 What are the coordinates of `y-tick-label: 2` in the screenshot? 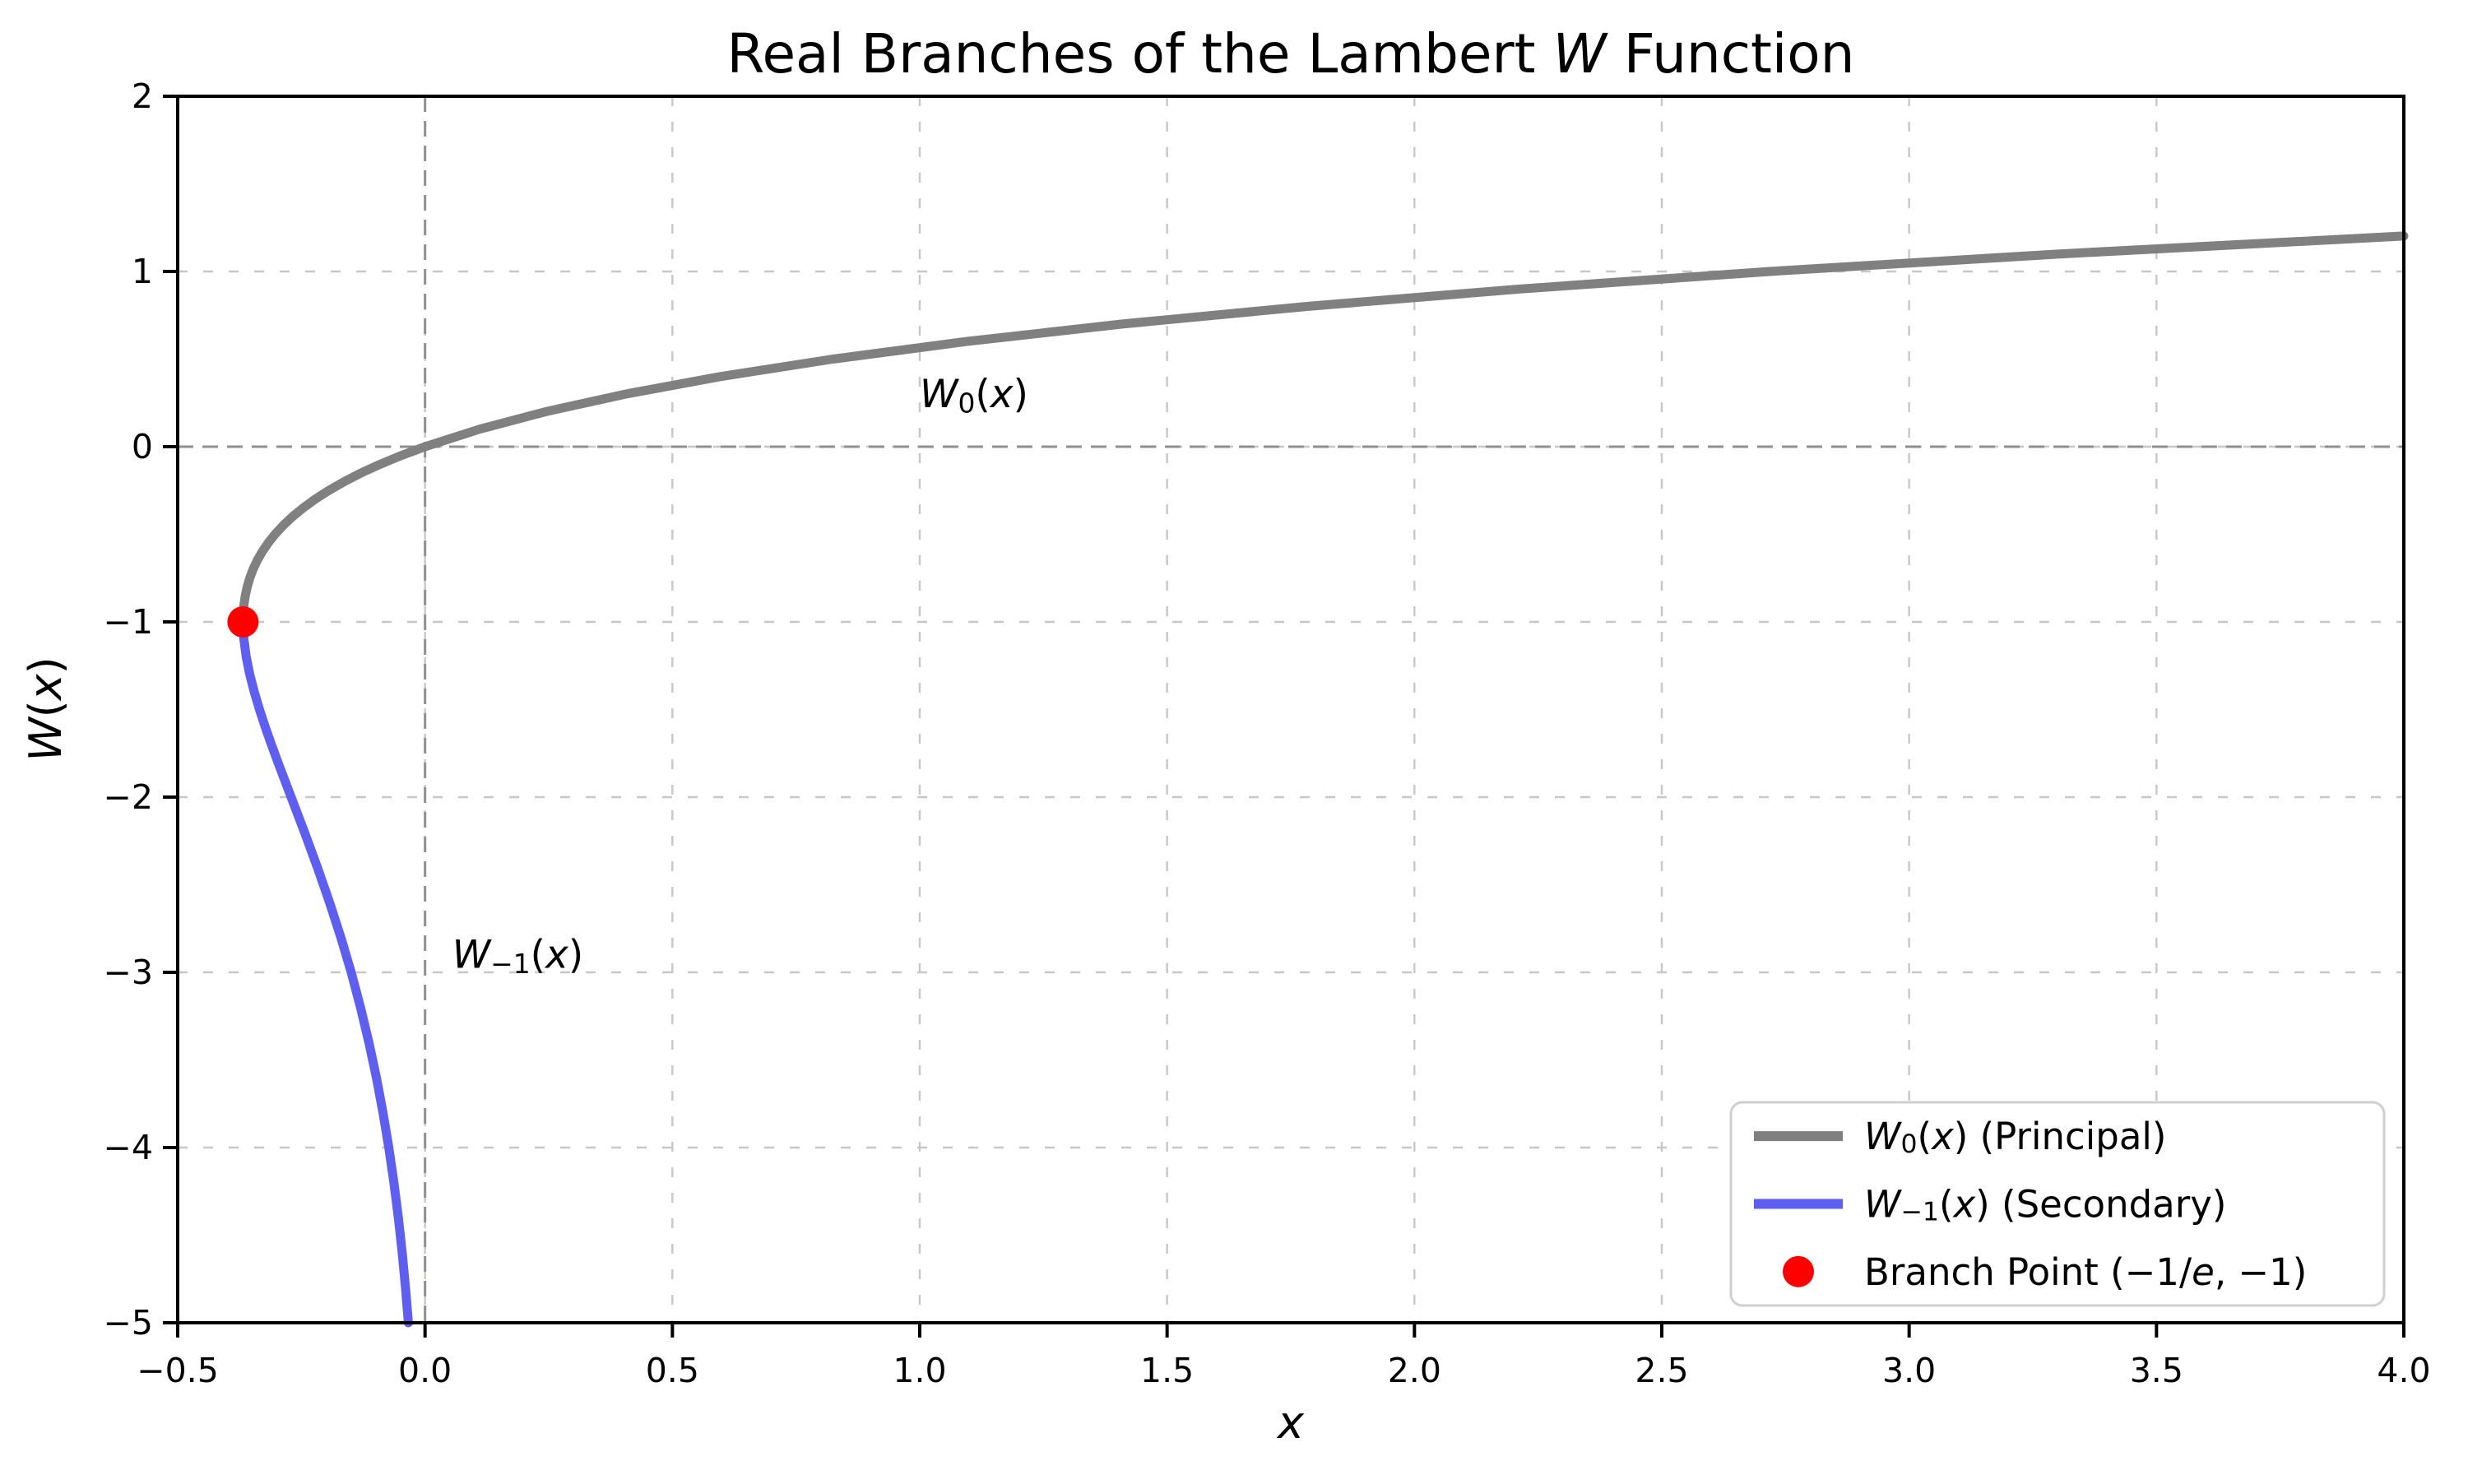 It's located at (142, 96).